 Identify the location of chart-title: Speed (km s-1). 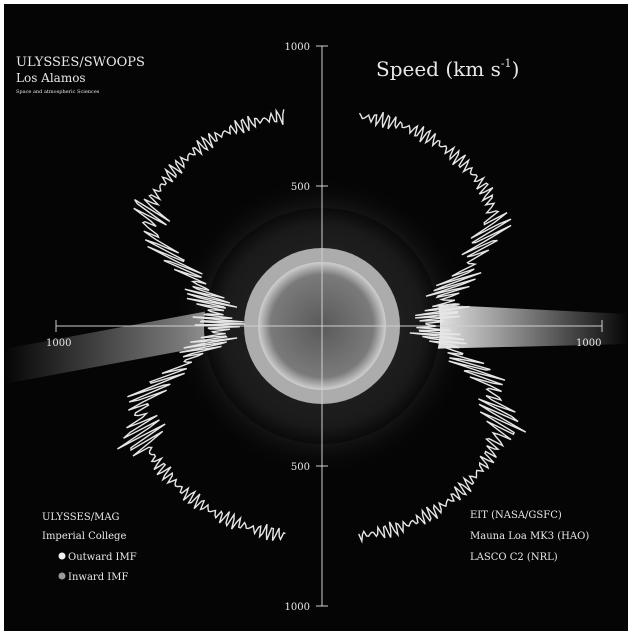
(447, 69).